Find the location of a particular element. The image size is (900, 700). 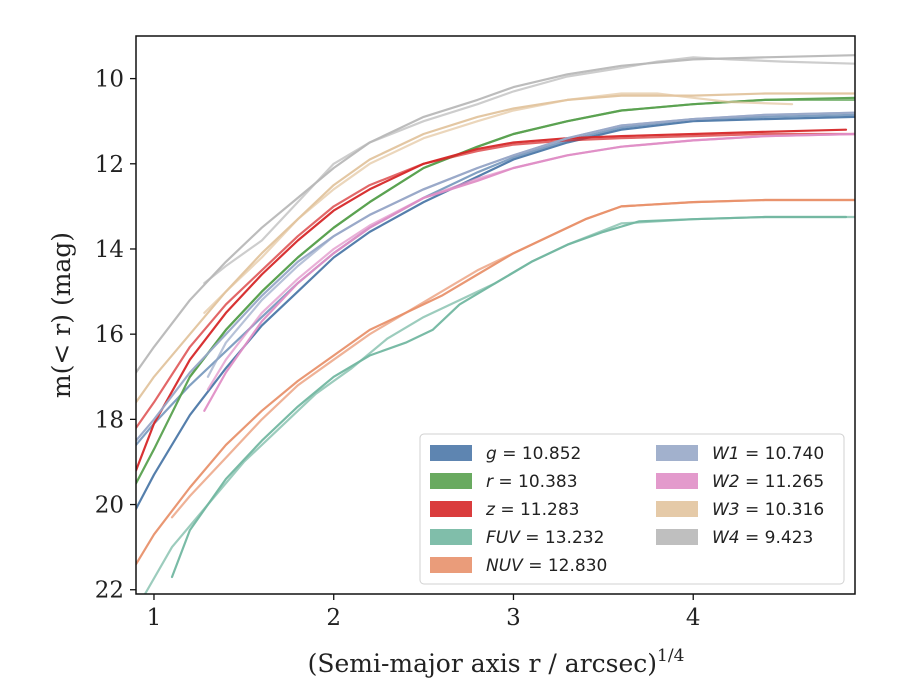

y-tick-label: 12 is located at coordinates (109, 165).